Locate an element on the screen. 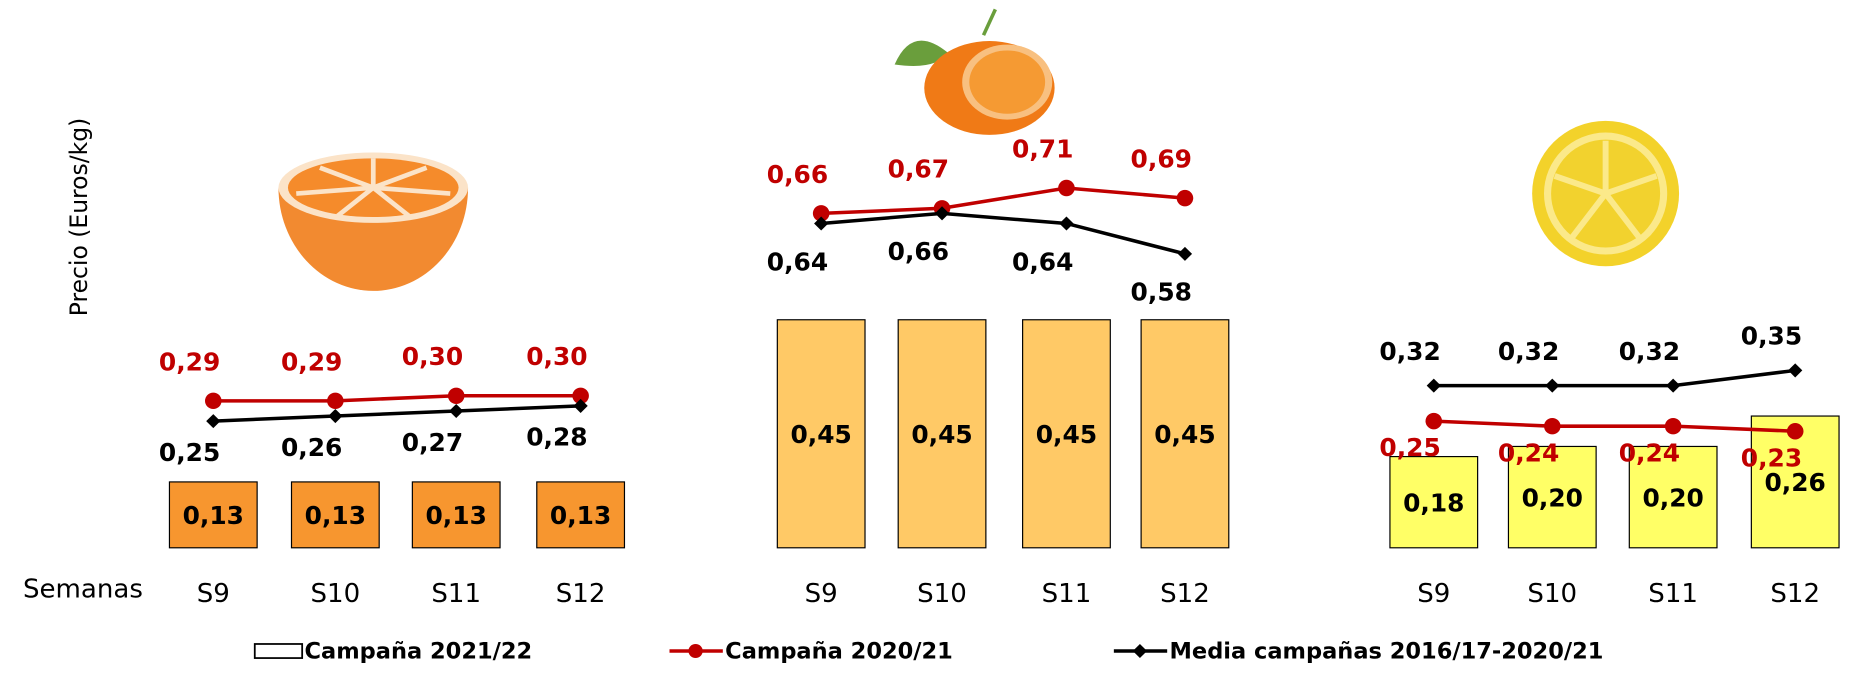 The width and height of the screenshot is (1858, 678). legend-label: Campaña 2020/21 is located at coordinates (839, 652).